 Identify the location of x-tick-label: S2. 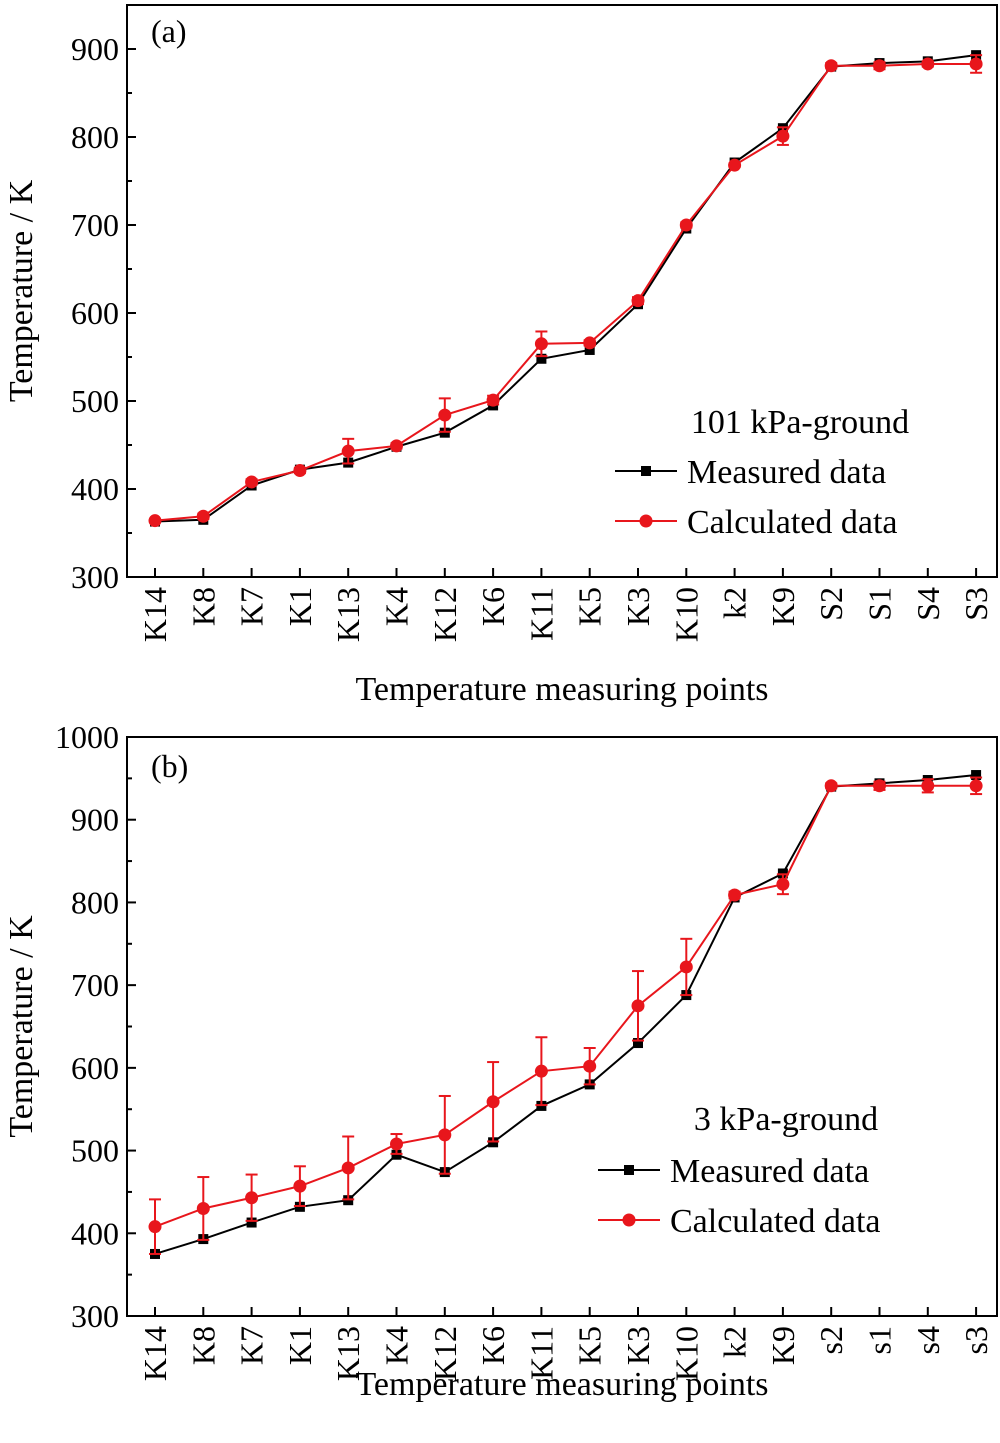
(831, 604).